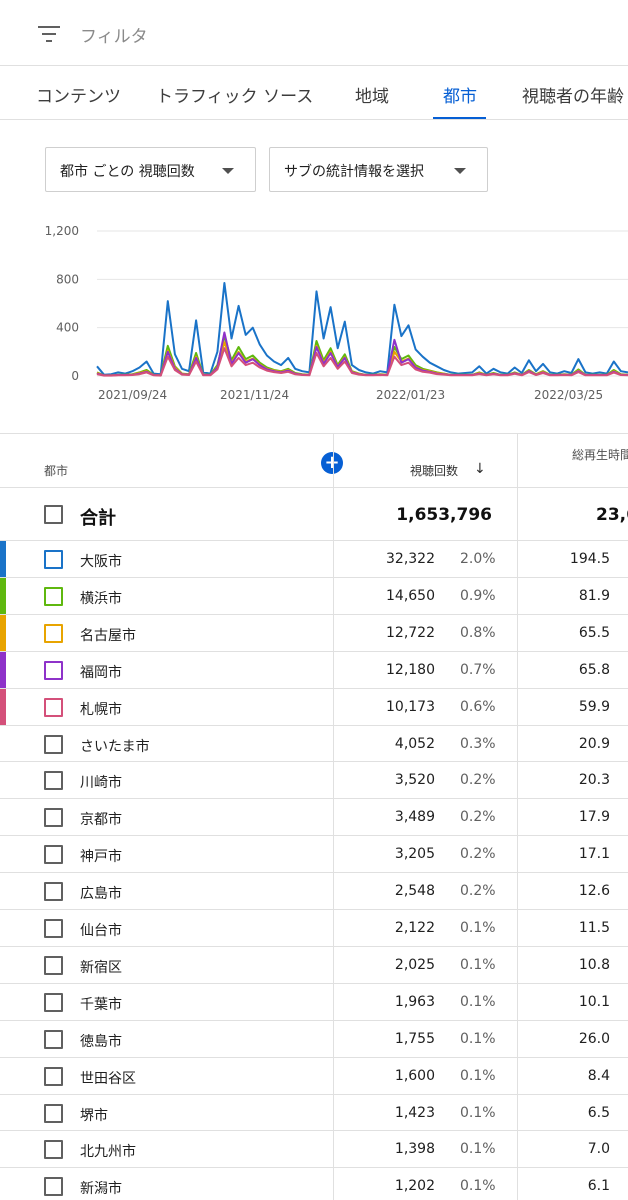 The height and width of the screenshot is (1200, 628). I want to click on views-value: 12,722, so click(410, 632).